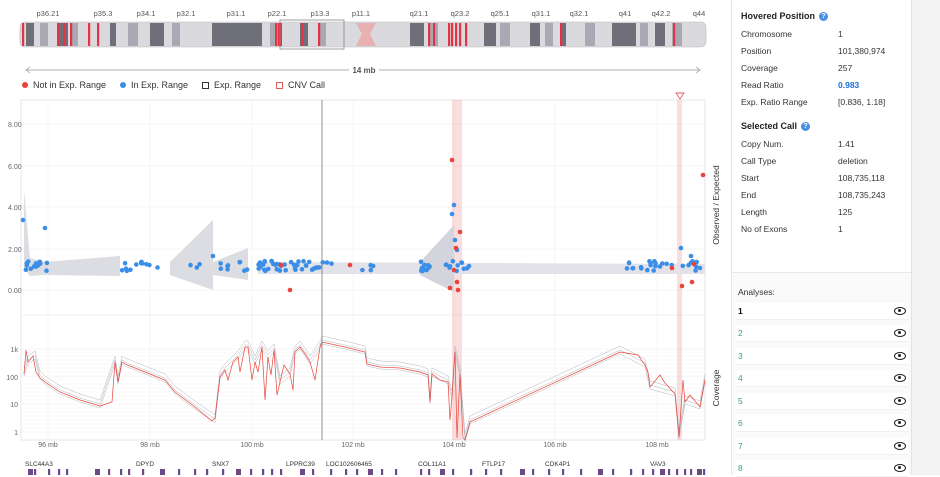 This screenshot has width=940, height=477. What do you see at coordinates (39, 464) in the screenshot?
I see `gene-label: SLC44A3` at bounding box center [39, 464].